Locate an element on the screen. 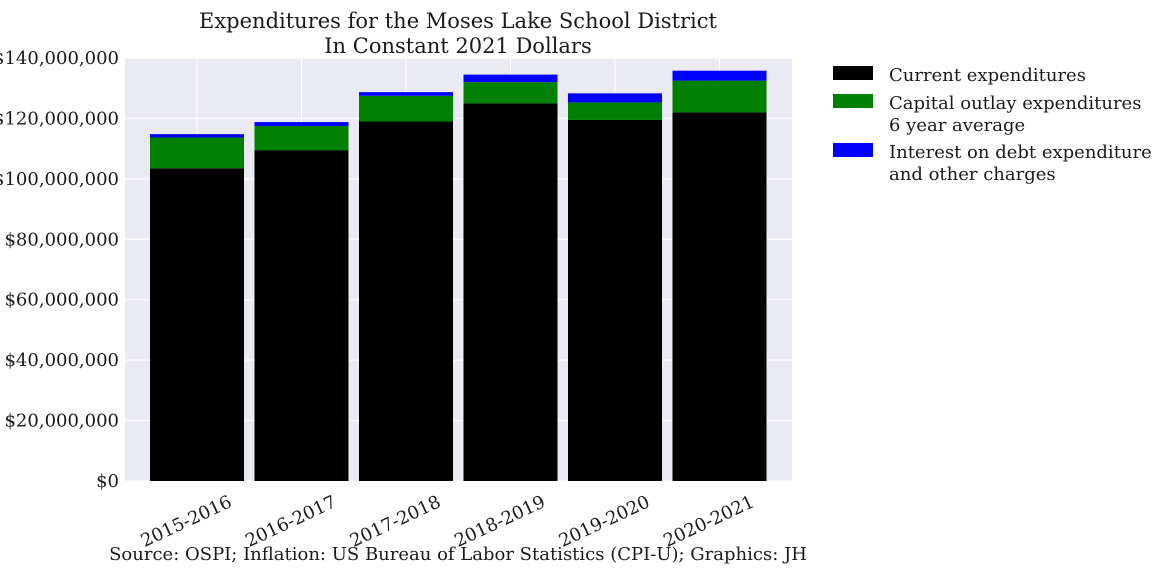 Image resolution: width=1152 pixels, height=576 pixels. y-tick-label: $80,000,000 is located at coordinates (61, 239).